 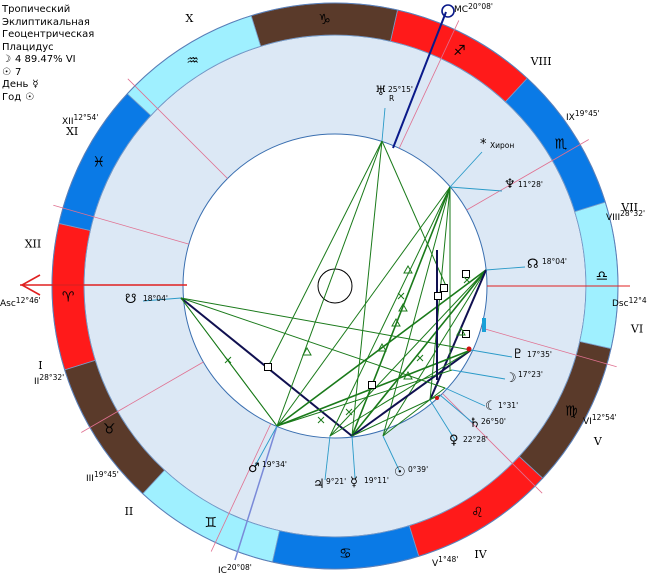 I want to click on chiron-leader-line, so click(x=466, y=169).